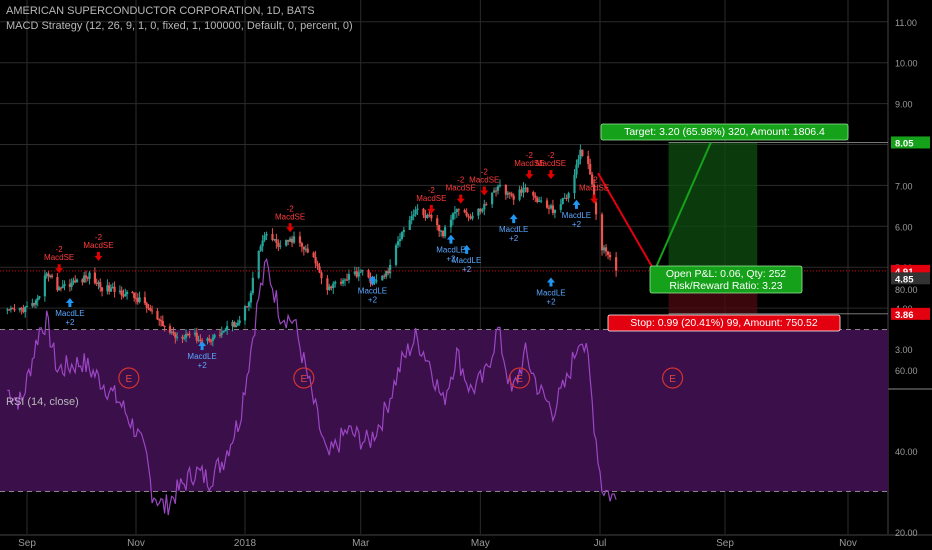  What do you see at coordinates (245, 543) in the screenshot?
I see `time-axis-tick: 2018` at bounding box center [245, 543].